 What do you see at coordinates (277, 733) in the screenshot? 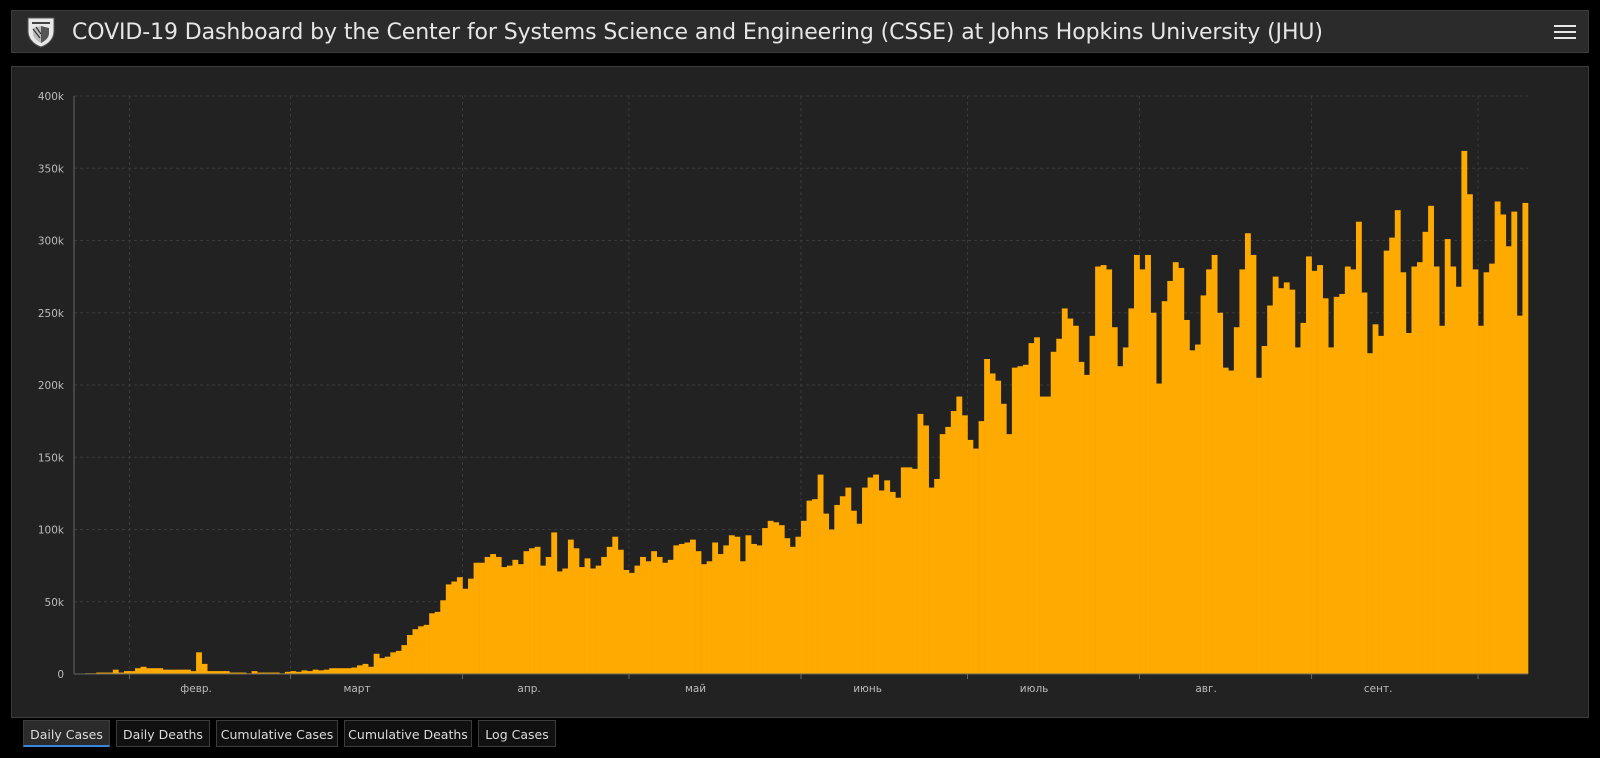
I see `tab-cumulative-cases: Cumulative Cases` at bounding box center [277, 733].